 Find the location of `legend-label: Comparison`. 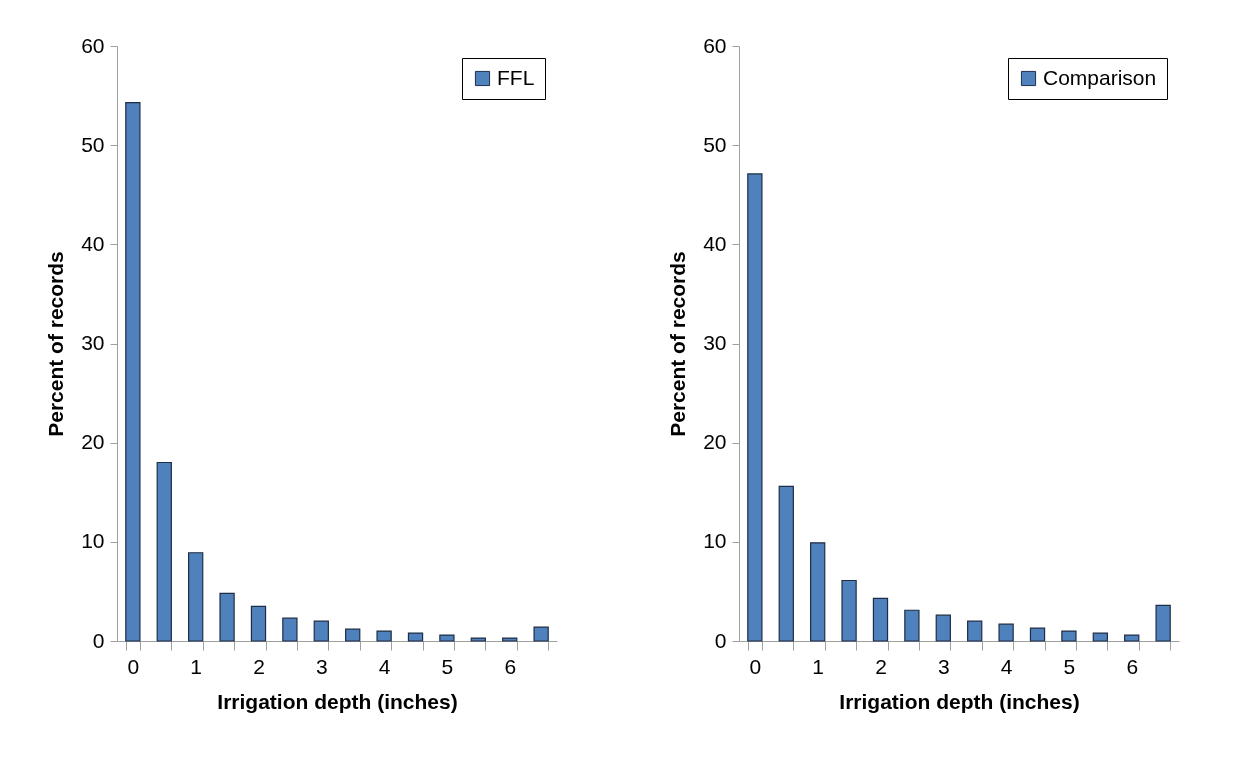

legend-label: Comparison is located at coordinates (1100, 77).